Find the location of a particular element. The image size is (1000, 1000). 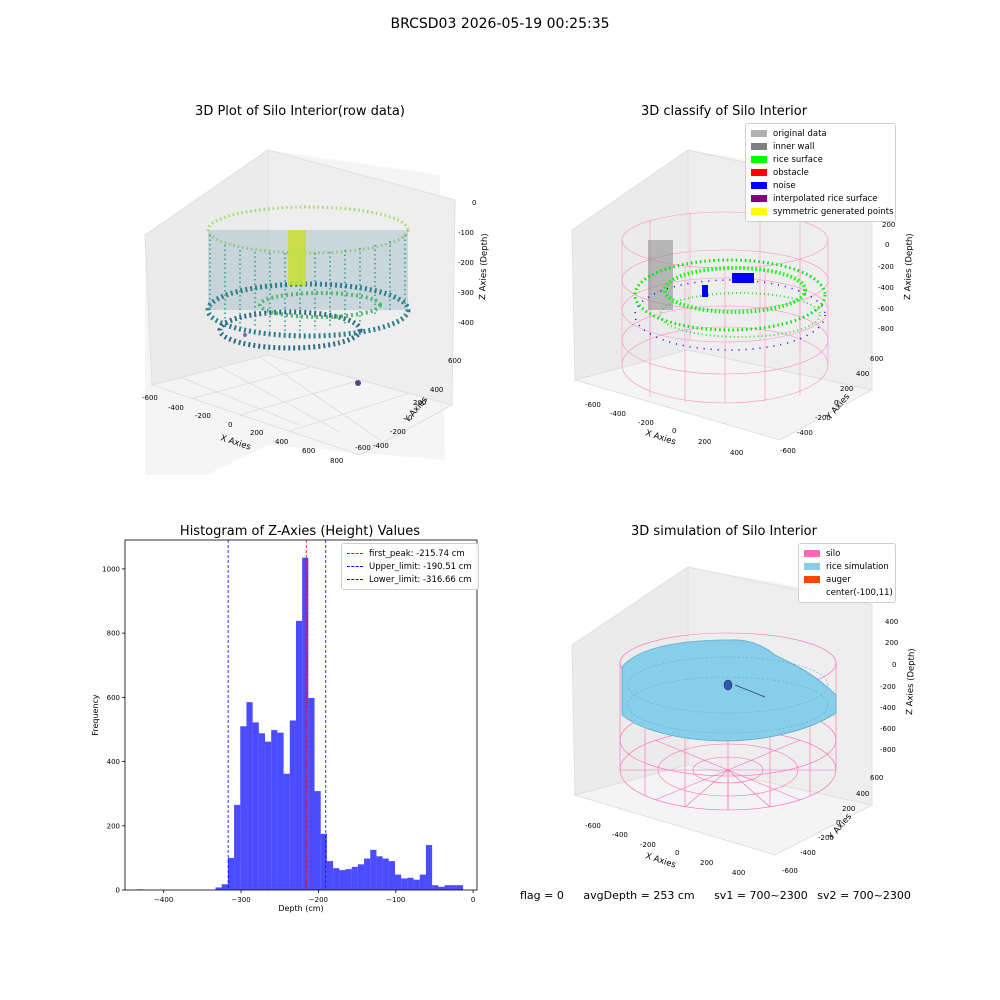

status-avg-depth: avgDepth = 253 cm is located at coordinates (639, 895).